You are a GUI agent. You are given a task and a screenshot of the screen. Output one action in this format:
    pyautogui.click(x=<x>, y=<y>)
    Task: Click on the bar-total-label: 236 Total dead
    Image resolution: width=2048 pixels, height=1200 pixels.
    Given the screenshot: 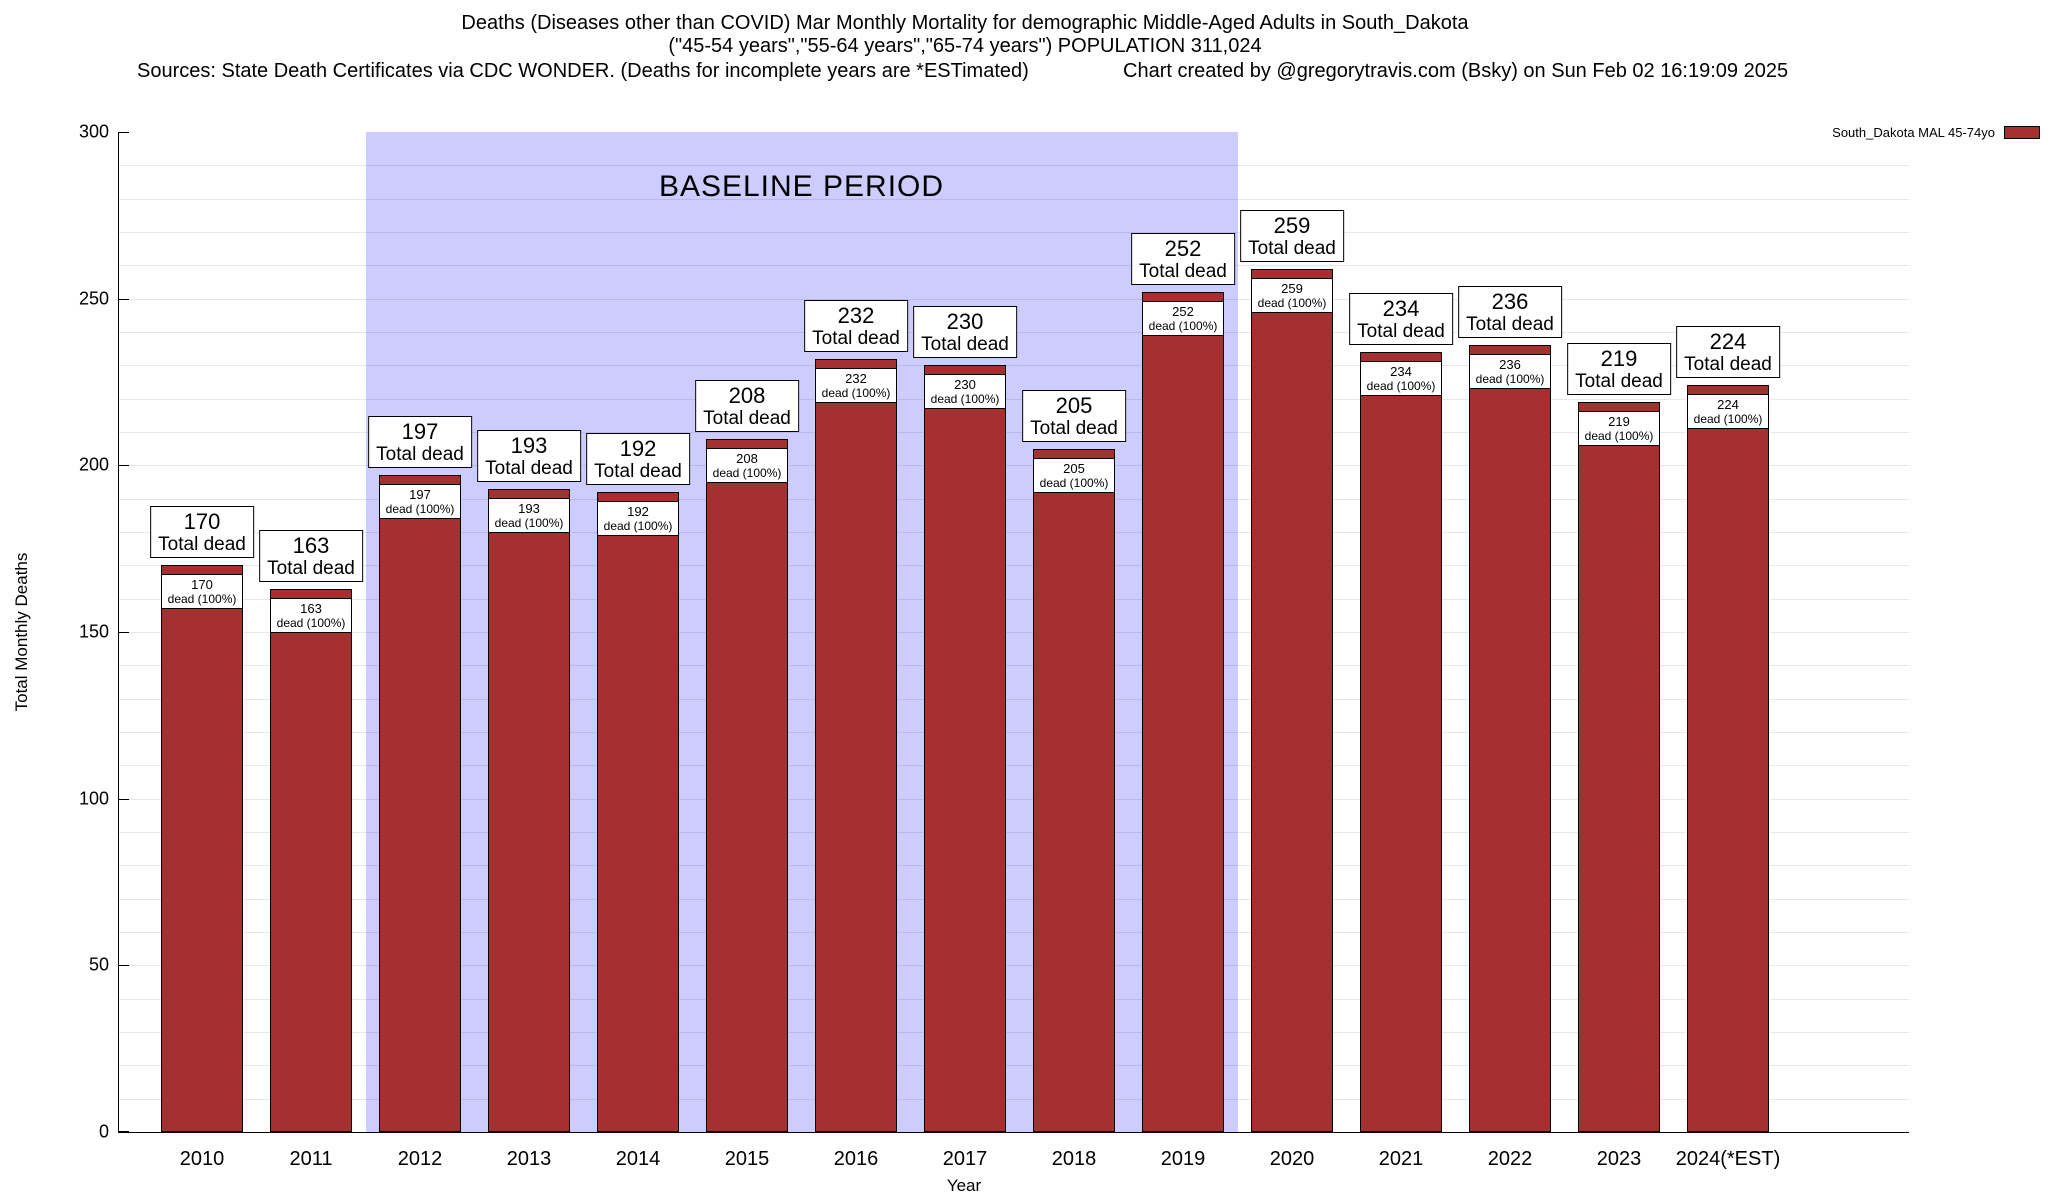 What is the action you would take?
    pyautogui.click(x=1510, y=312)
    